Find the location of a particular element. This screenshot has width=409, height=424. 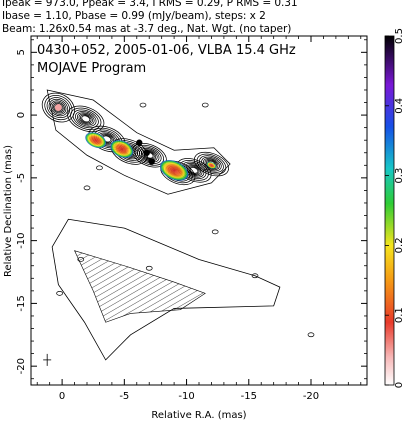

chart-subtitle: MOJAVE Program is located at coordinates (91, 68).